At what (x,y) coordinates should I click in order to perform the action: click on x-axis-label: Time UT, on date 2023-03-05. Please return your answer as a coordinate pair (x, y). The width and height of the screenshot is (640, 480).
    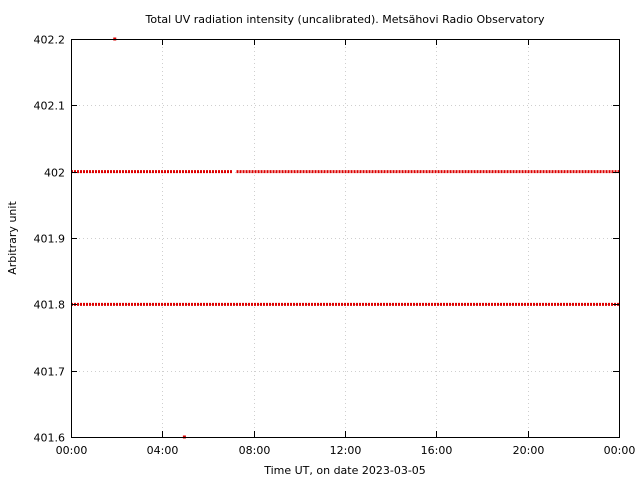
    Looking at the image, I should click on (344, 470).